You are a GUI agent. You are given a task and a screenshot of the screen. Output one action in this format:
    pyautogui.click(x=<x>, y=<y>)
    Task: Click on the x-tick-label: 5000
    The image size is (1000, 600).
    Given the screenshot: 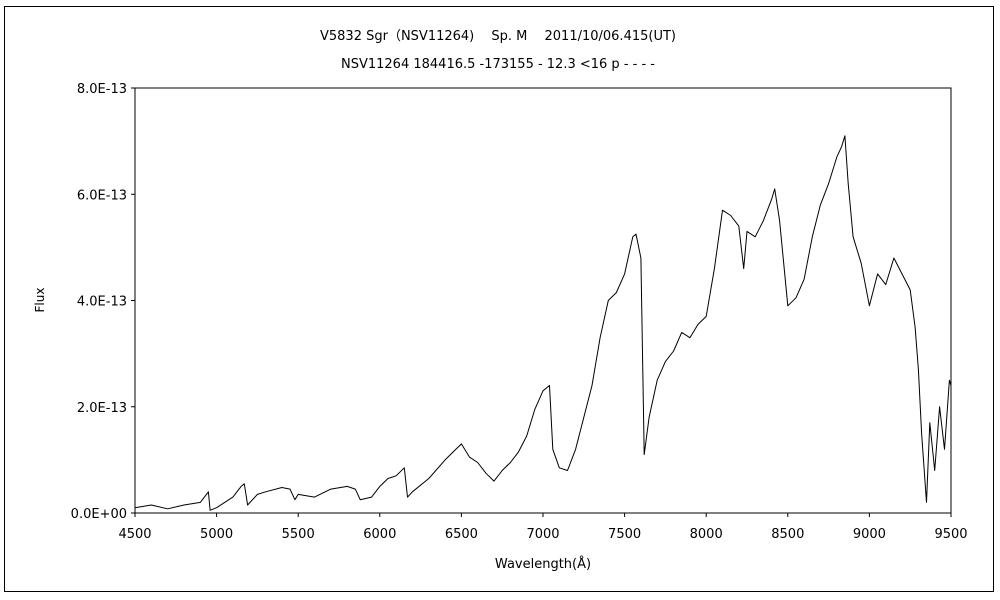 What is the action you would take?
    pyautogui.click(x=216, y=534)
    